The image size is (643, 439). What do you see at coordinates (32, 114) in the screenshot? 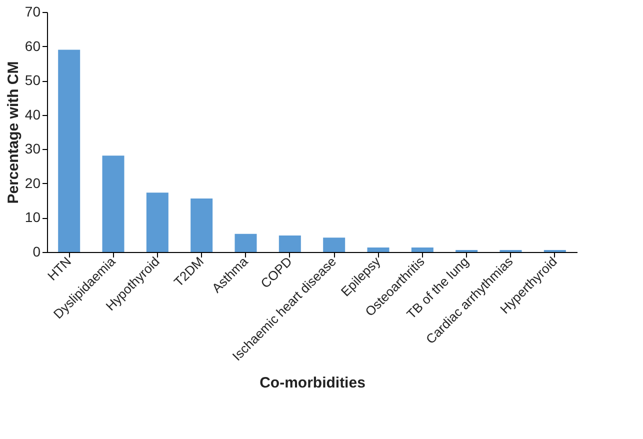
I see `y-tick-label: 40` at bounding box center [32, 114].